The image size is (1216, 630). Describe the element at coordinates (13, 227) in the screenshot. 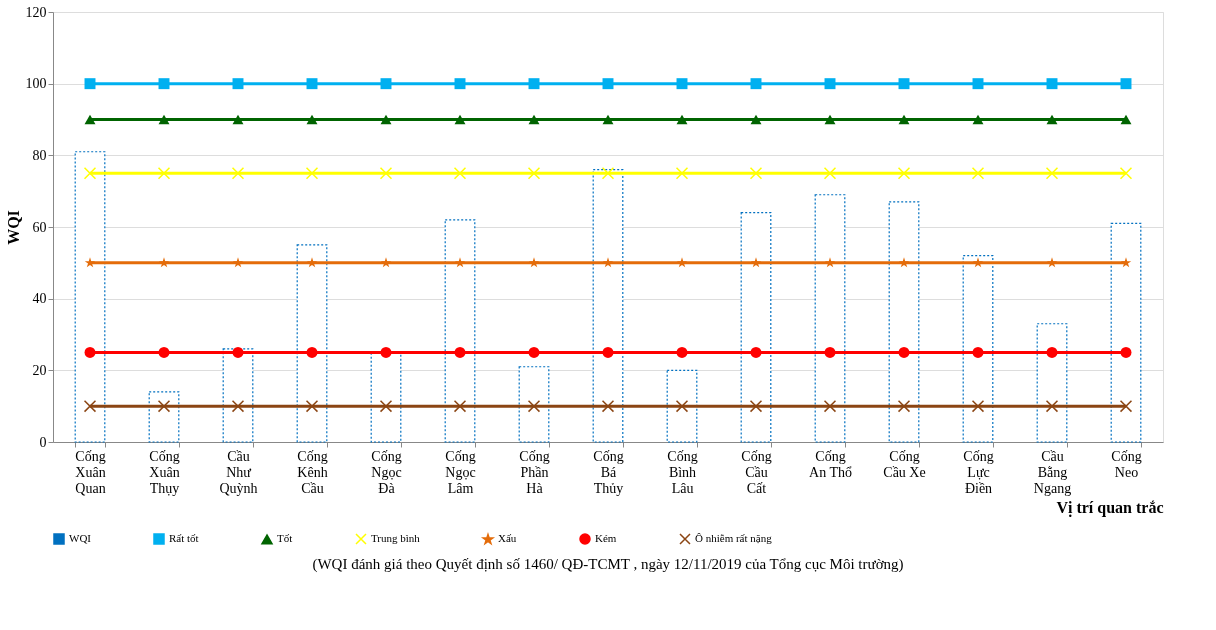

I see `y-axis-title: WQI` at that location.